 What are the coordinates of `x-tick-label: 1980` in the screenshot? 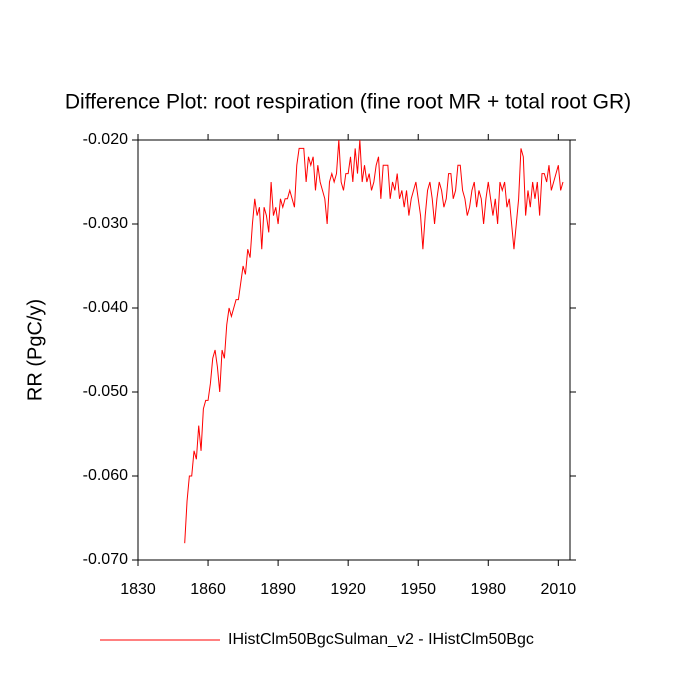 It's located at (488, 589).